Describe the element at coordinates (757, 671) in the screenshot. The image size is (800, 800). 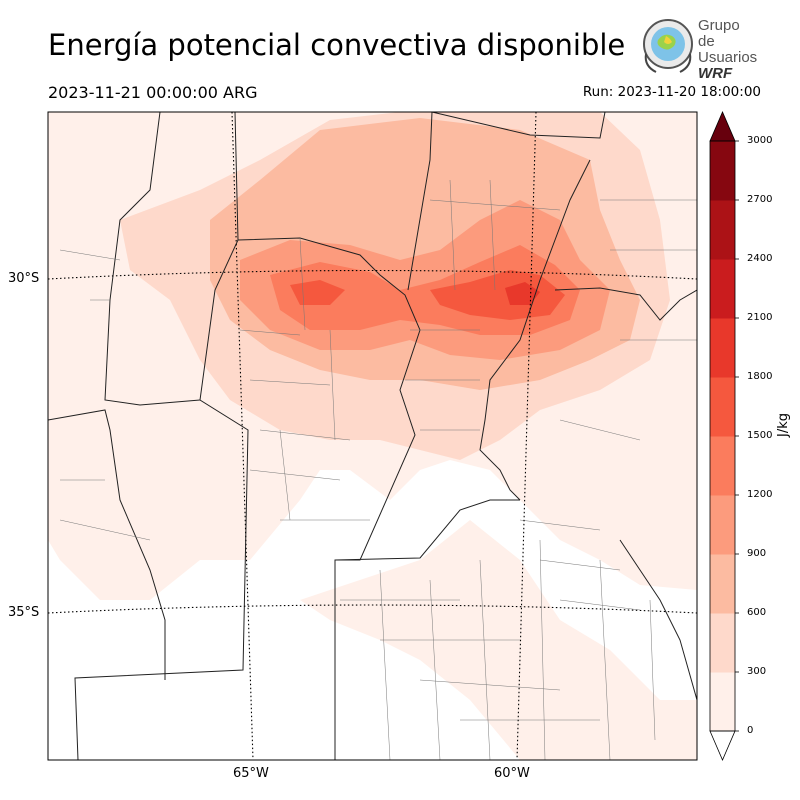
I see `colorbar-tick-label: 300` at that location.